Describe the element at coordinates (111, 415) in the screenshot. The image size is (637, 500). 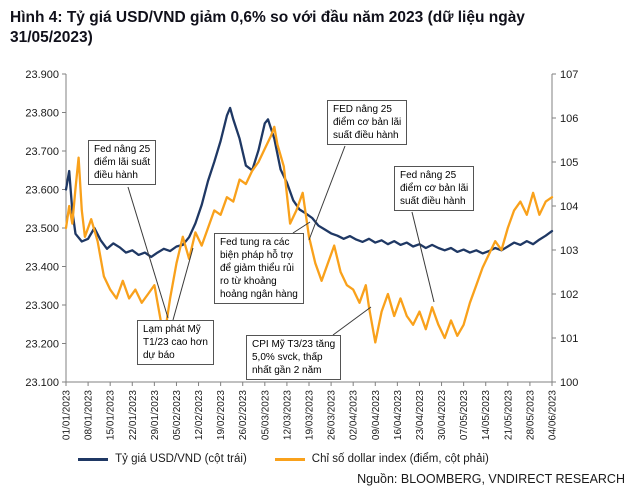
I see `x-axis-label: 15/01/2023` at that location.